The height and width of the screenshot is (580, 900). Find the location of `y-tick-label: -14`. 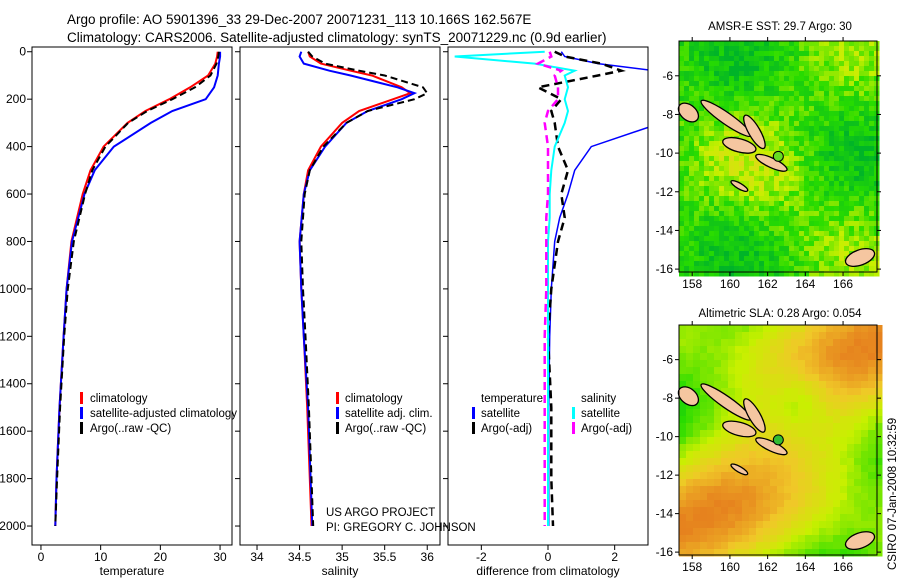

y-tick-label: -14 is located at coordinates (665, 514).